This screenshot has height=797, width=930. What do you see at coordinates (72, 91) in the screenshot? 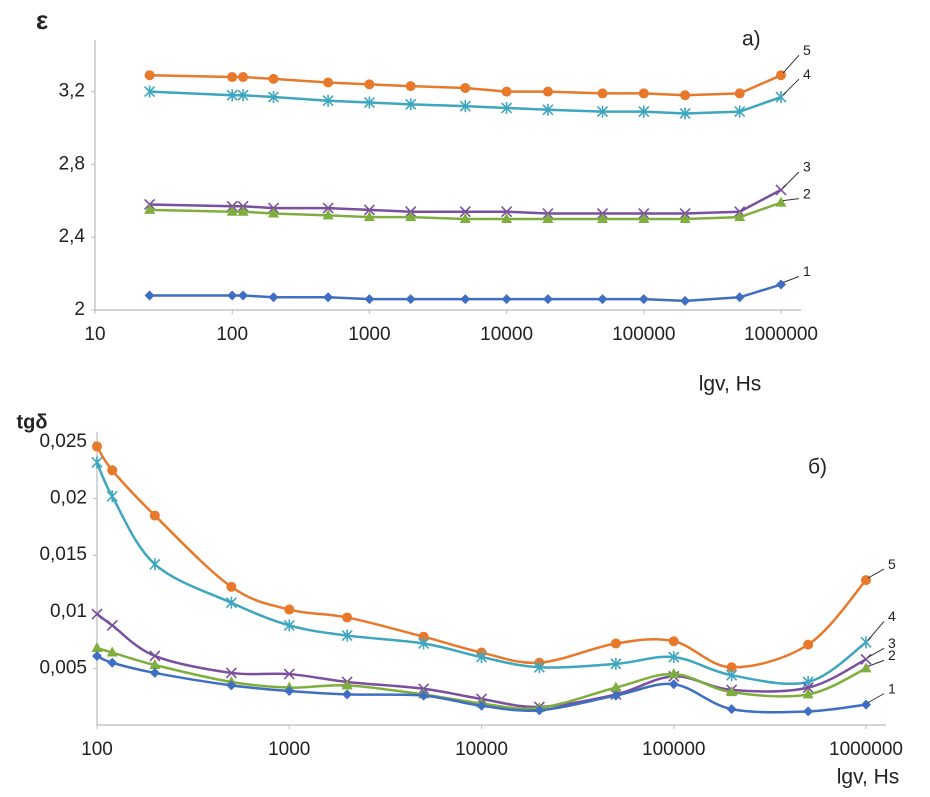
I see `y-tick-label: 3,2` at bounding box center [72, 91].